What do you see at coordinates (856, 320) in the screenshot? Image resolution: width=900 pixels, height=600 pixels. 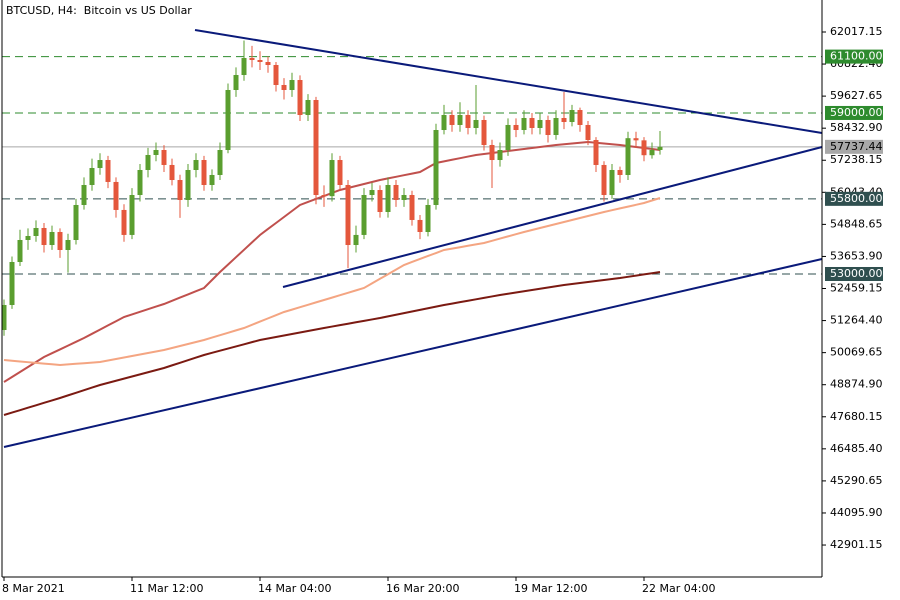 I see `y-tick-label: 51264.40` at bounding box center [856, 320].